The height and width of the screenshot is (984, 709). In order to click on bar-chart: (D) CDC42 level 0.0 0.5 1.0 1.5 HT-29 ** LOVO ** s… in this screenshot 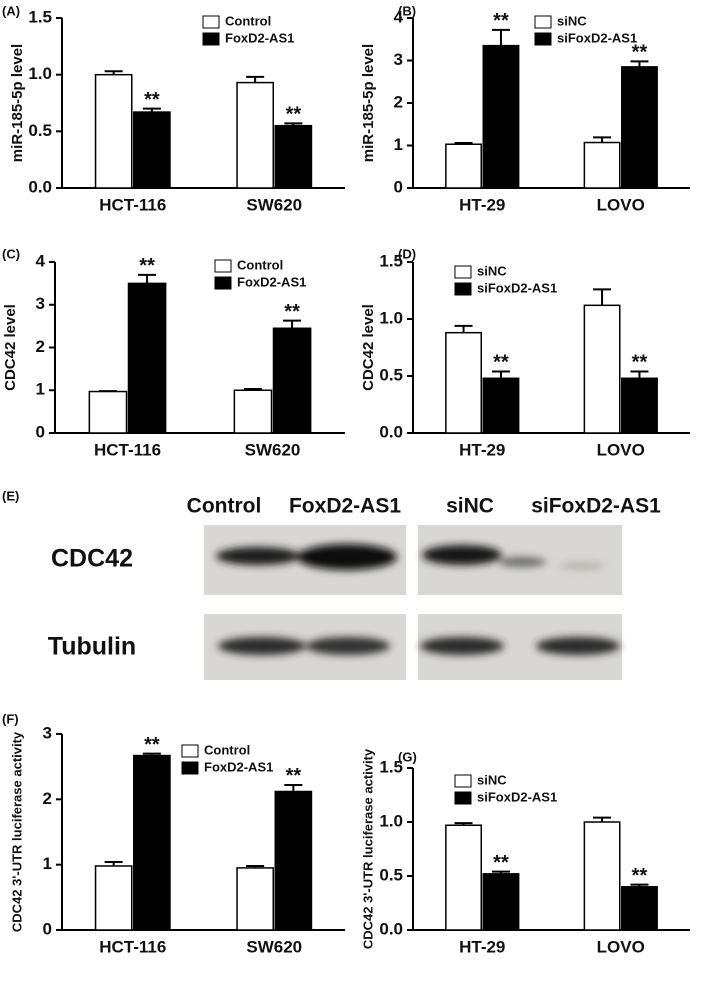, I will do `click(525, 352)`.